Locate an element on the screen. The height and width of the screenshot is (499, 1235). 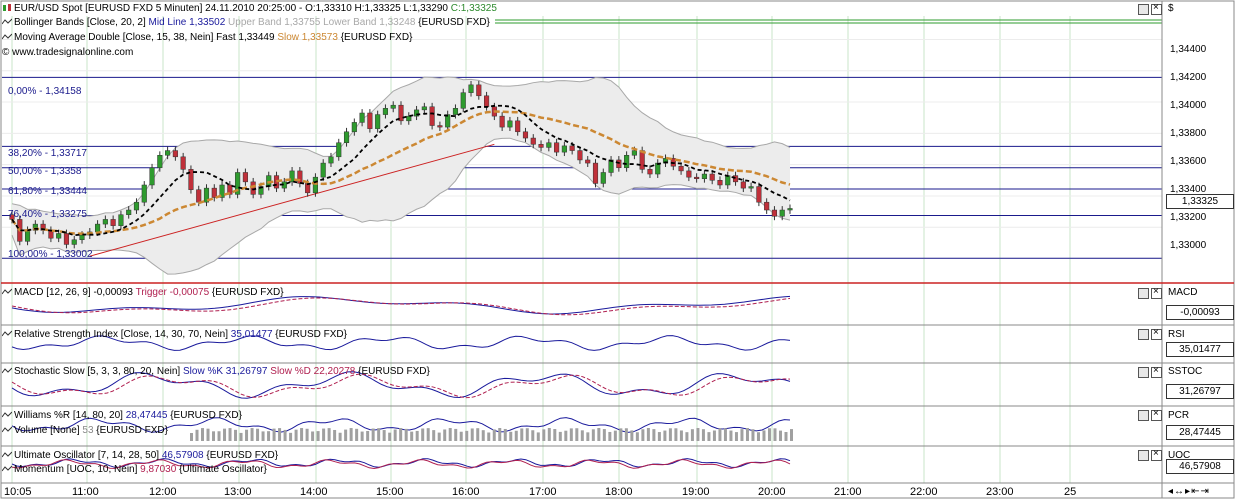
price-tick: 1,34000 is located at coordinates (1188, 105).